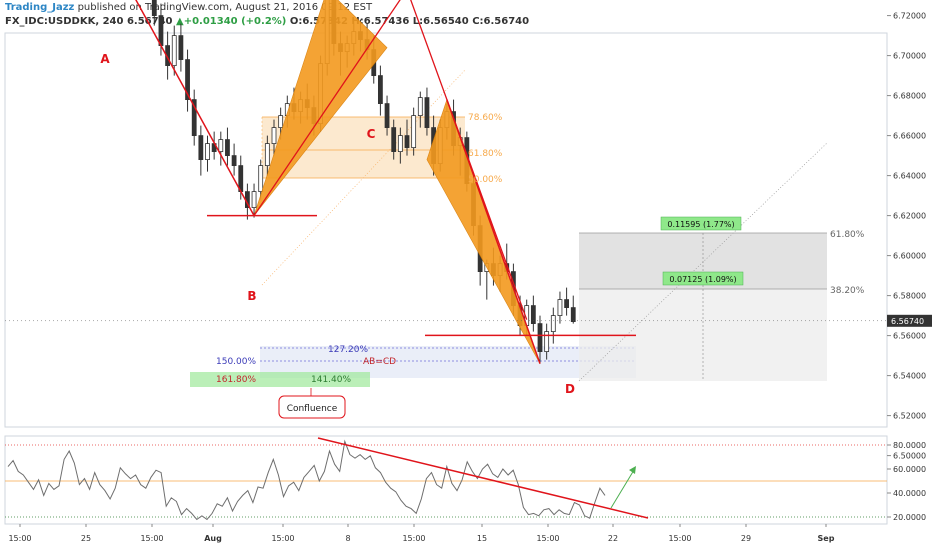 This screenshot has height=550, width=932. Describe the element at coordinates (613, 538) in the screenshot. I see `x-tick-label: 22` at that location.